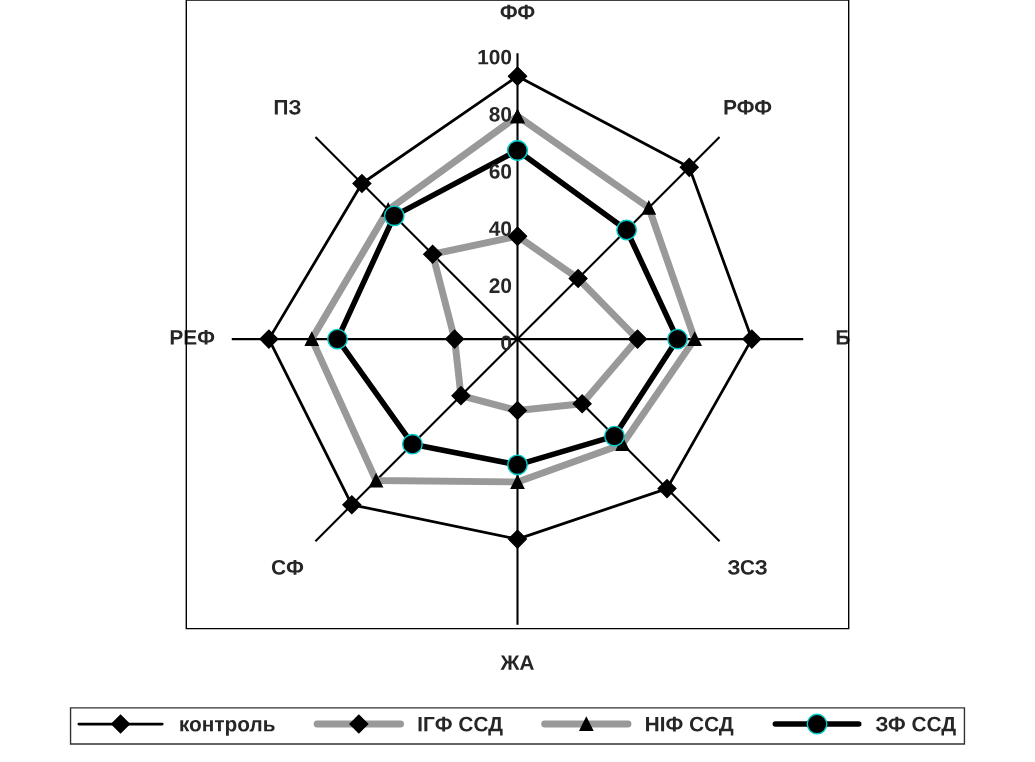 This screenshot has height=762, width=1035. What do you see at coordinates (495, 57) in the screenshot?
I see `y-tick-label: 100` at bounding box center [495, 57].